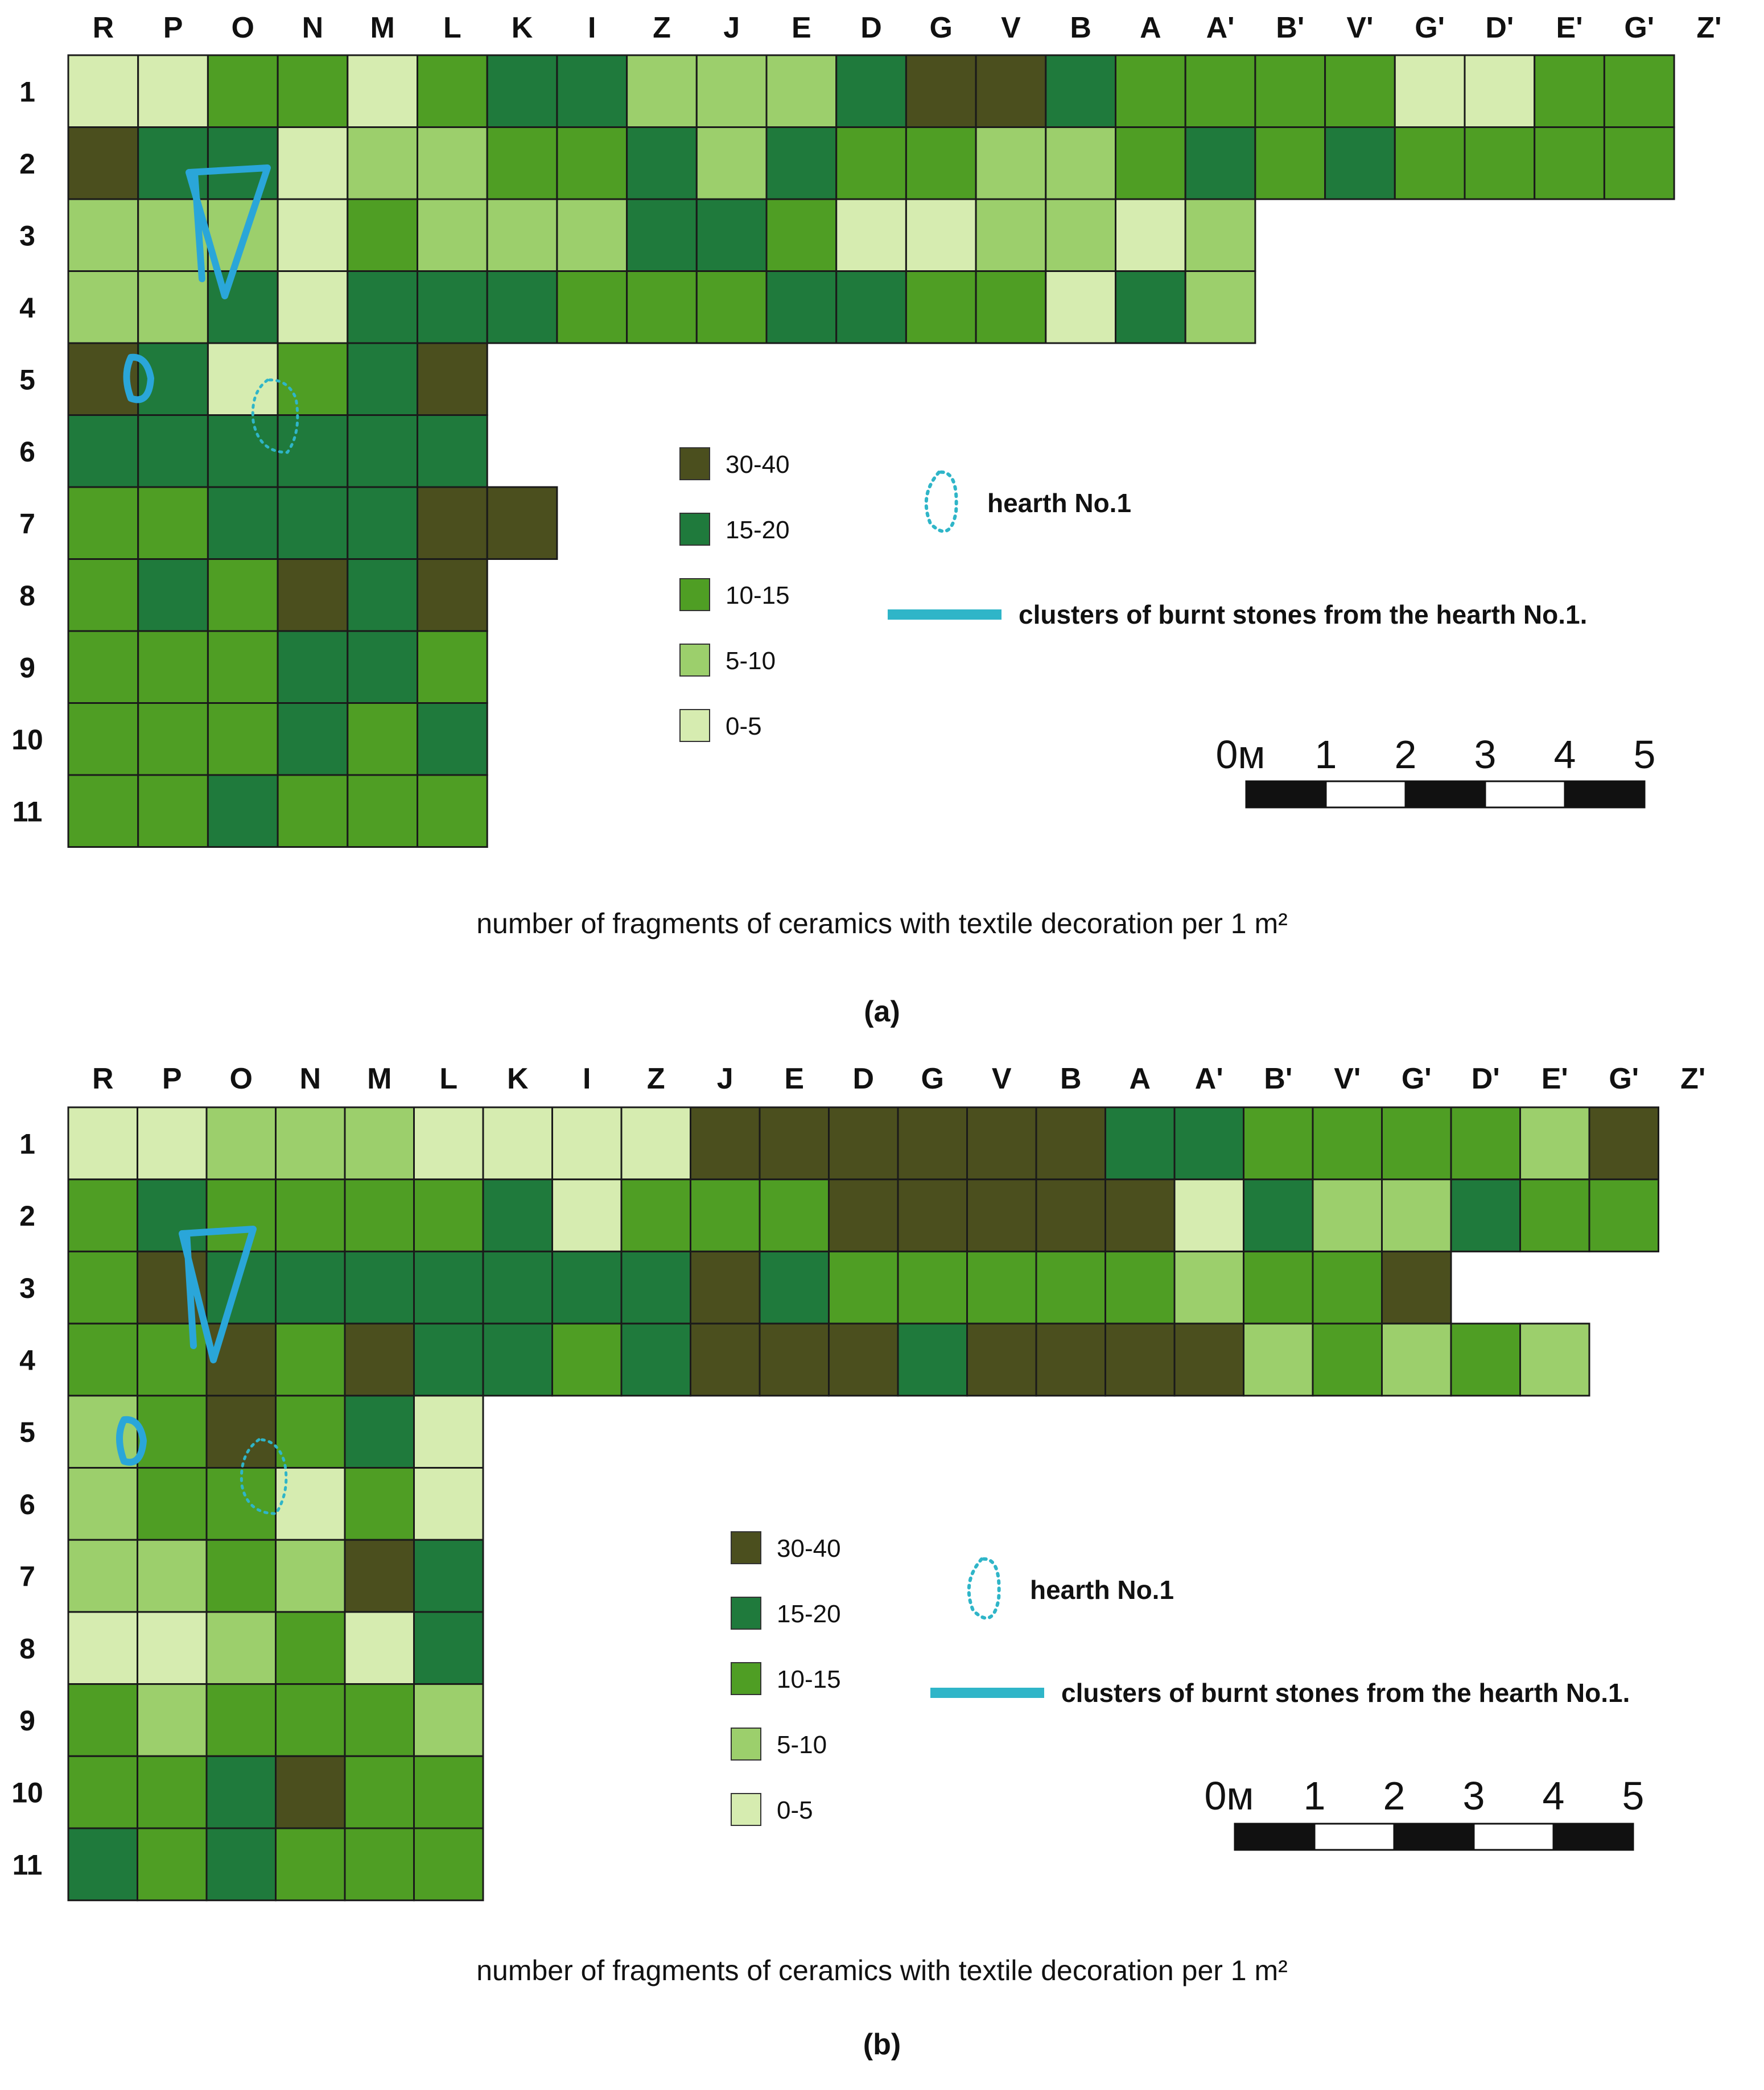 The height and width of the screenshot is (2090, 1764). Describe the element at coordinates (1360, 27) in the screenshot. I see `column-label: V'` at that location.